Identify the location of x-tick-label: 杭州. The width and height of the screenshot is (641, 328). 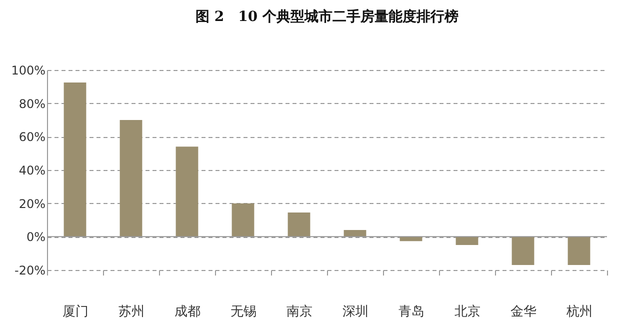
(579, 312).